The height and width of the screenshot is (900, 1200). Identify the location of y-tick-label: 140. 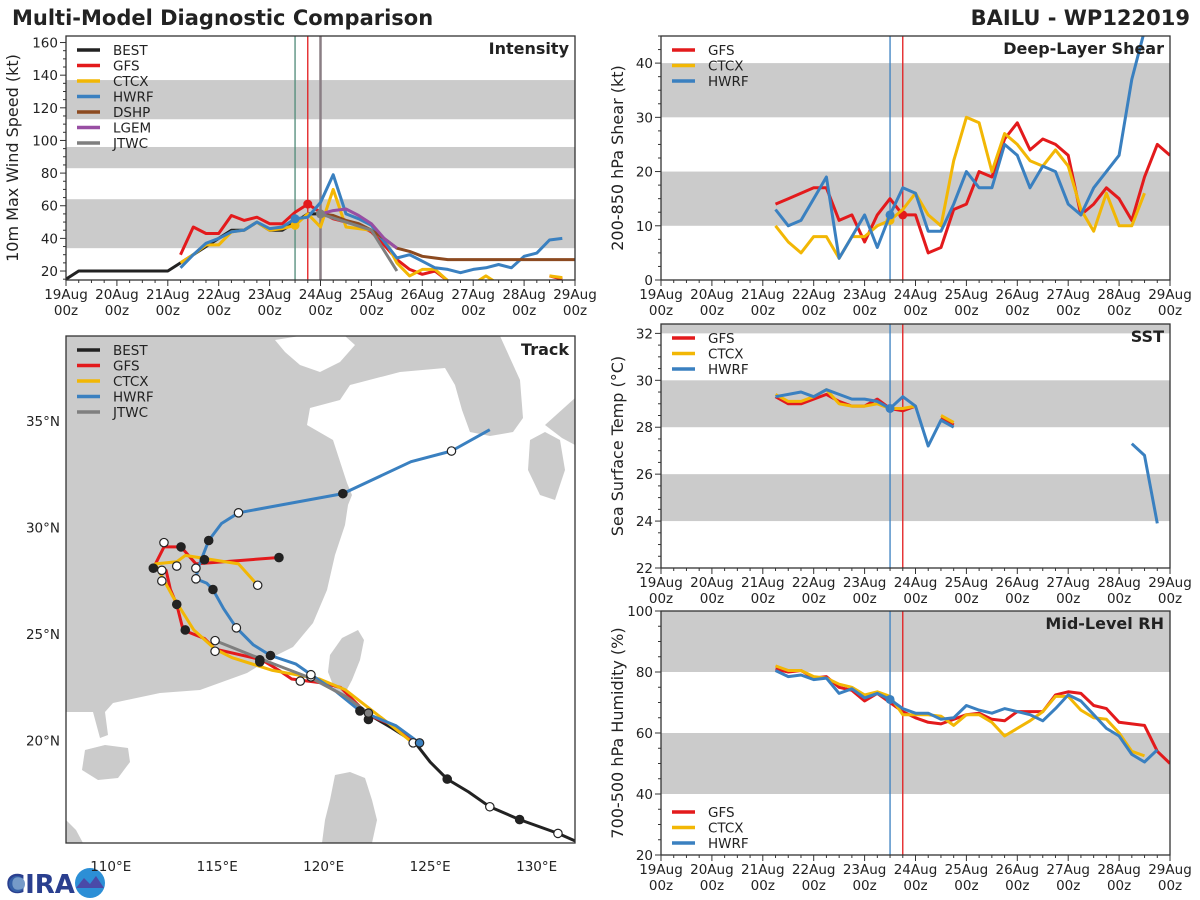
(45, 76).